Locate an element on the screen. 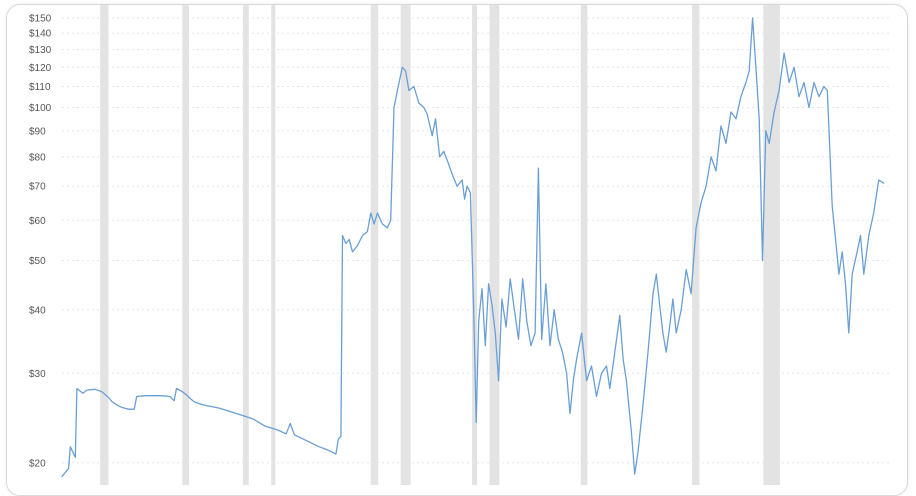 The height and width of the screenshot is (496, 916). y-tick-label: $140 is located at coordinates (40, 34).